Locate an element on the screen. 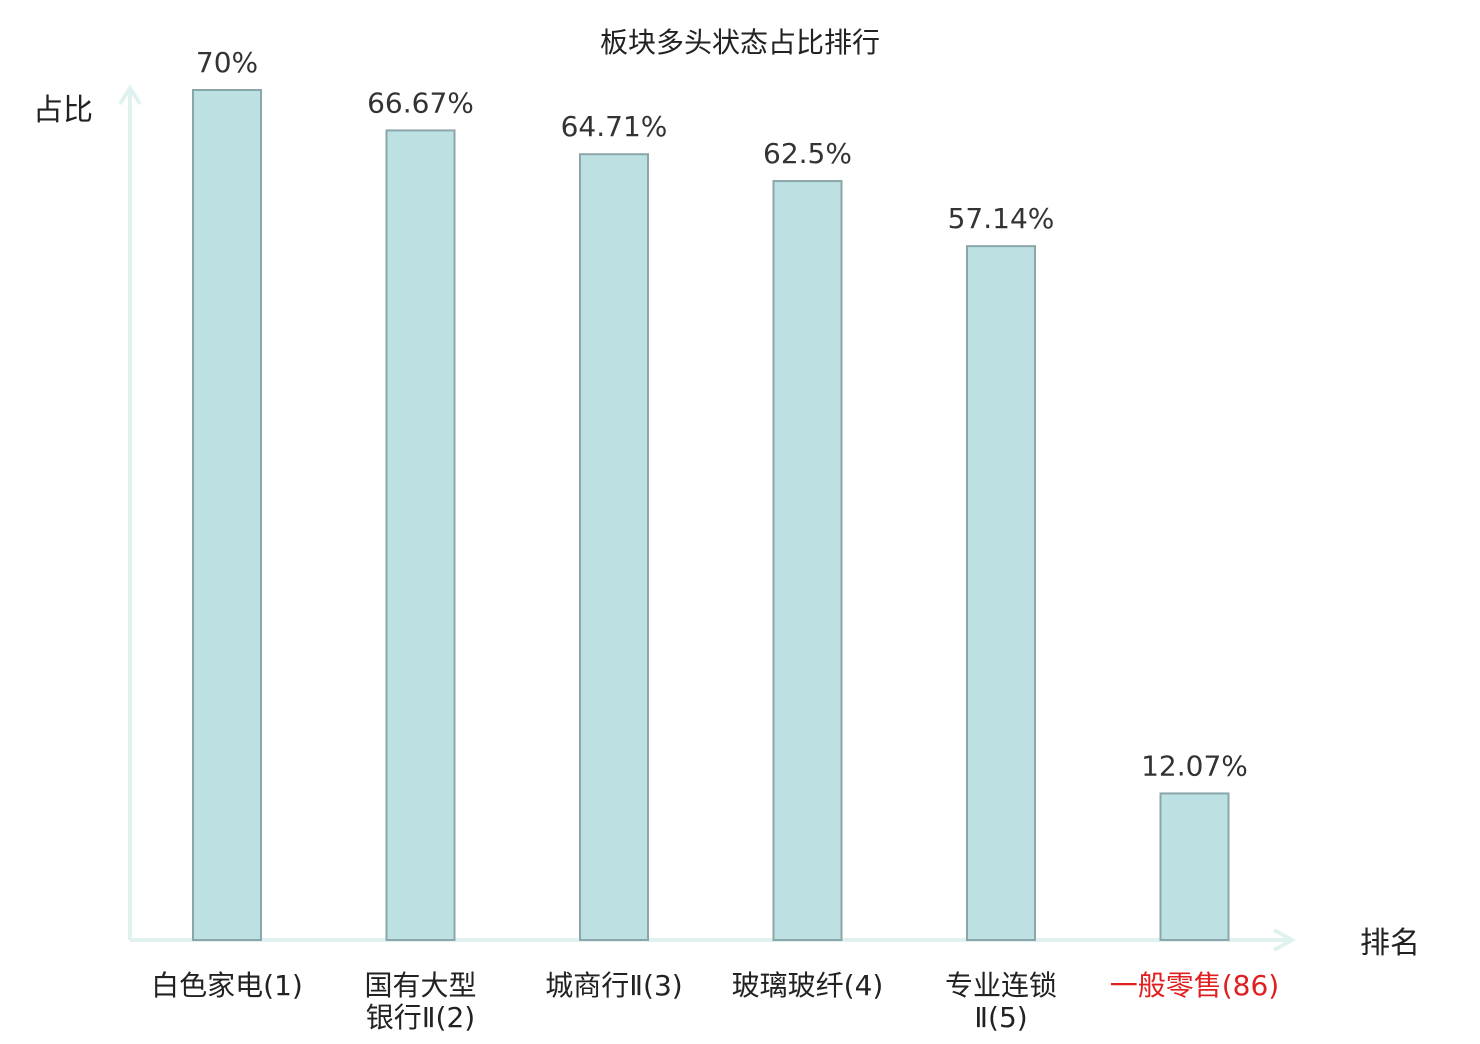  x-tick-label-line: 城商行Ⅱ(3) is located at coordinates (613, 985).